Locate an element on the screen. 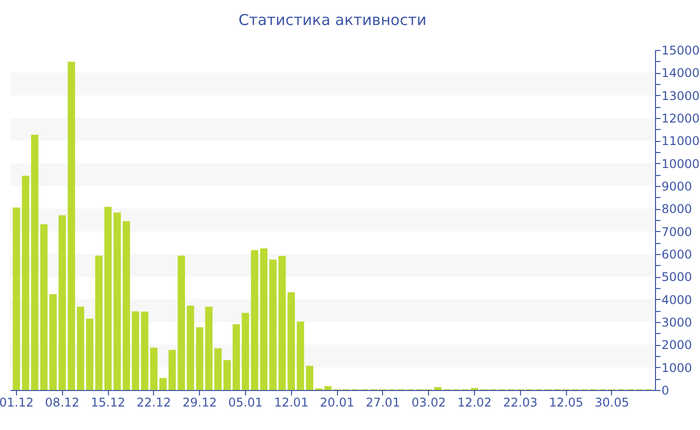 This screenshot has height=430, width=700. chart-title: Статистика активности is located at coordinates (332, 20).